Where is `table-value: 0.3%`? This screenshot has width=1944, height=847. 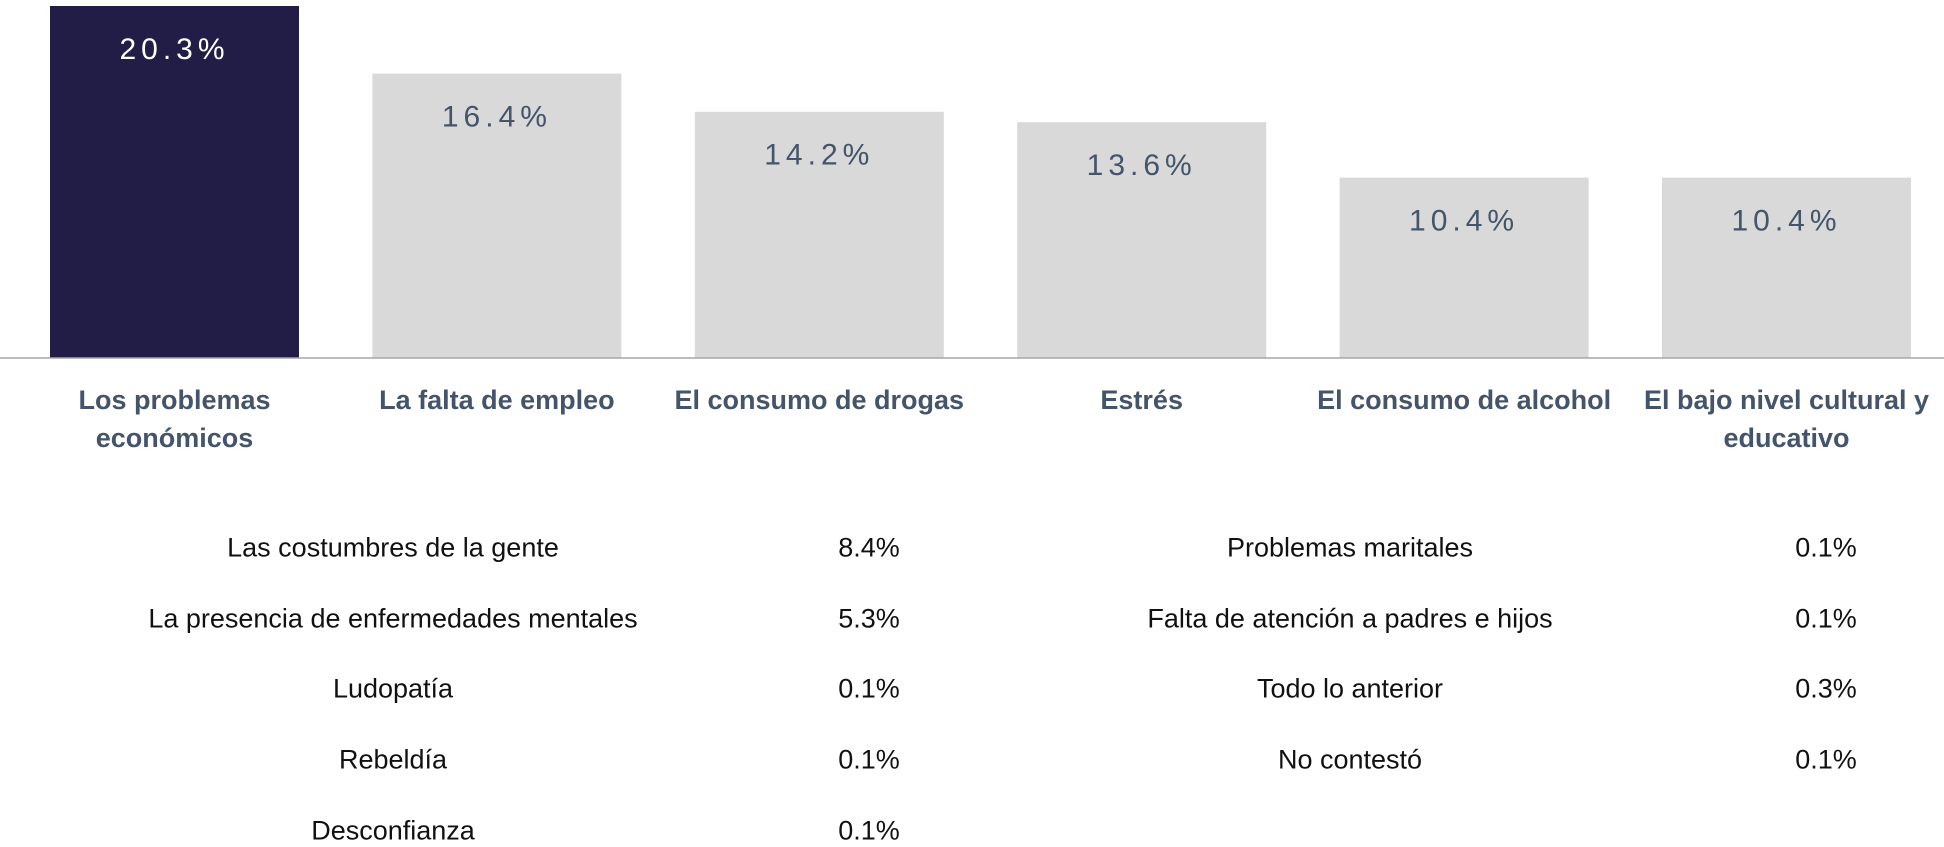 table-value: 0.3% is located at coordinates (1826, 688).